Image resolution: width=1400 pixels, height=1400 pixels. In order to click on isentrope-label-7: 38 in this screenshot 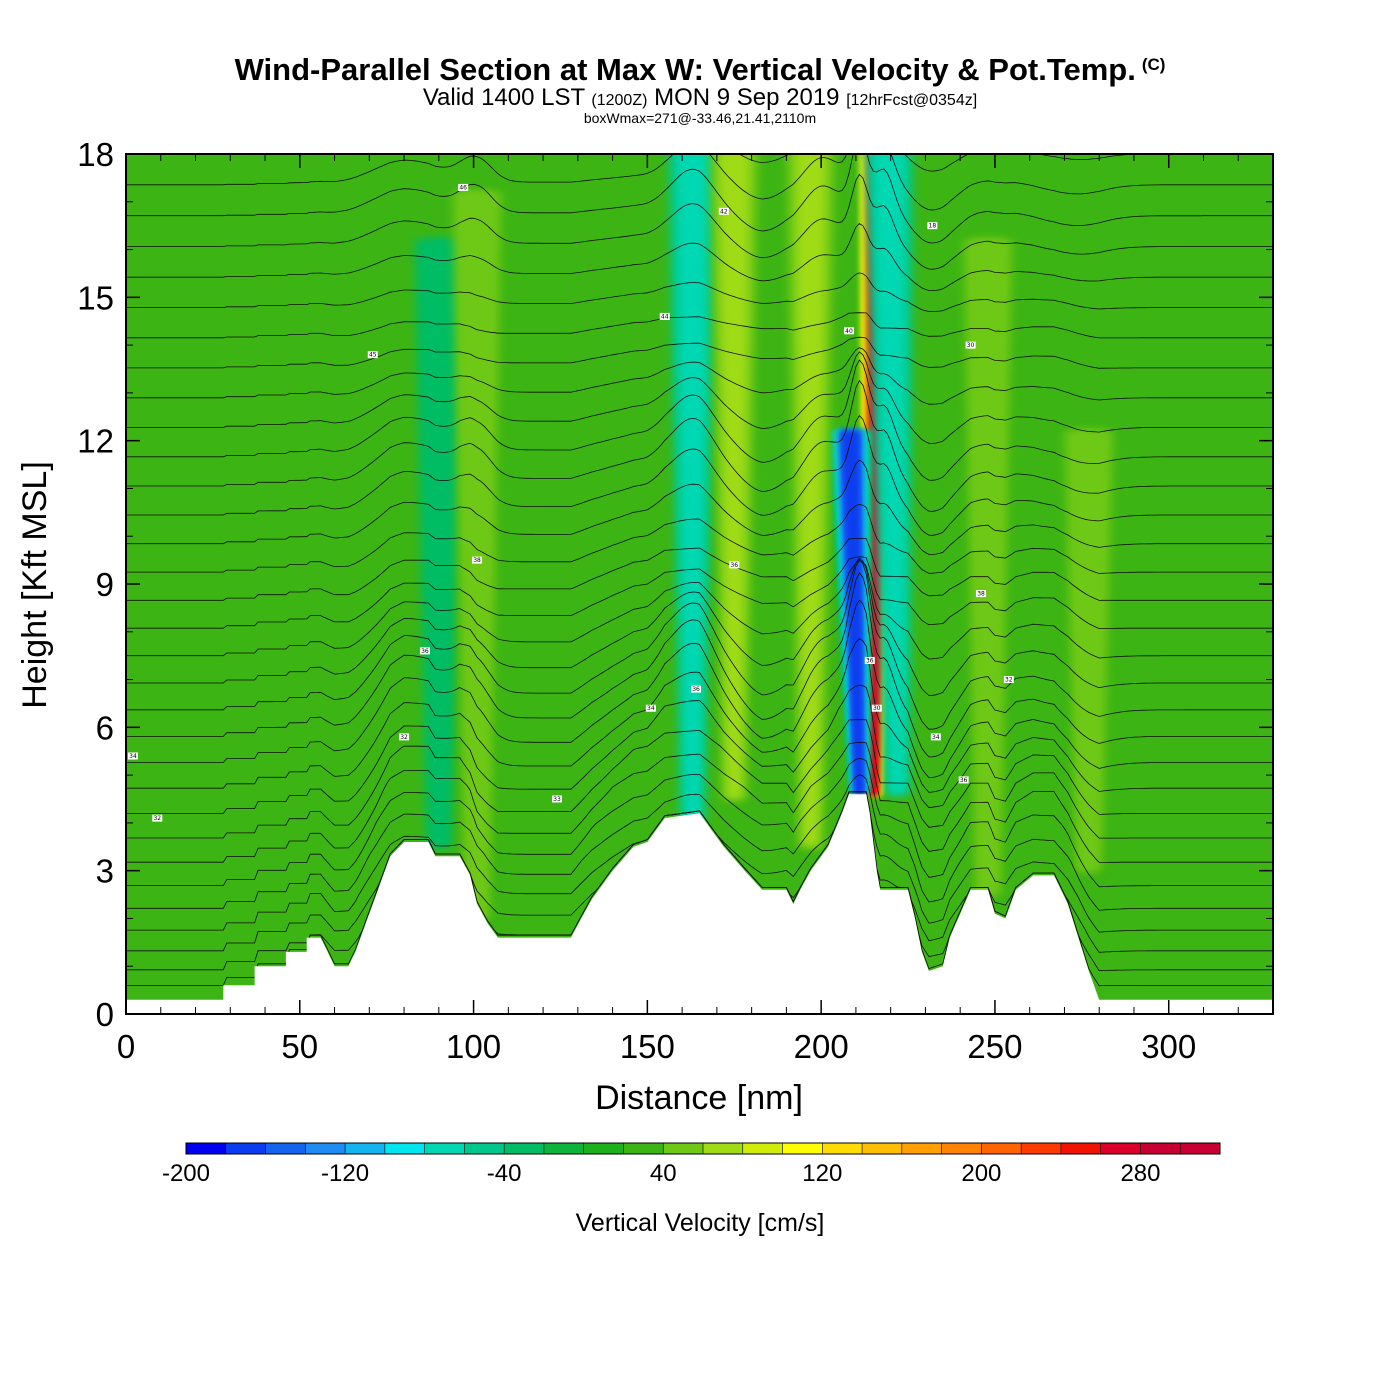, I will do `click(477, 560)`.